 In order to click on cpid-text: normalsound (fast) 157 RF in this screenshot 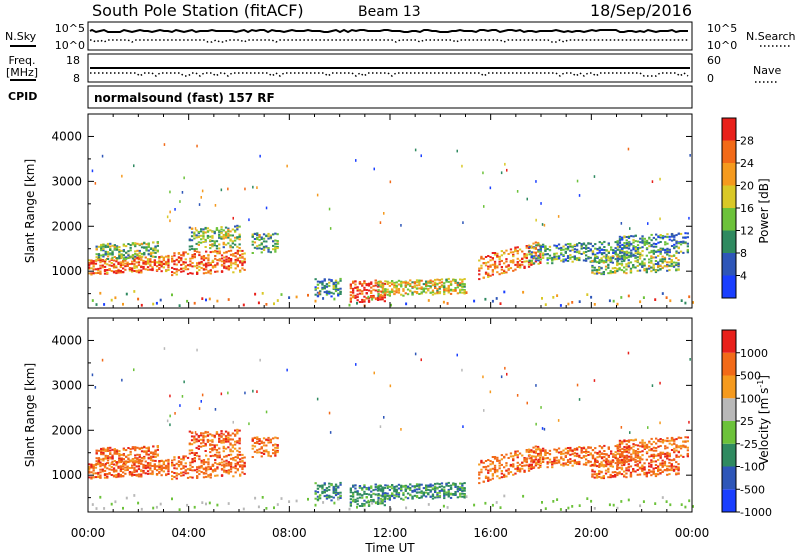, I will do `click(184, 98)`.